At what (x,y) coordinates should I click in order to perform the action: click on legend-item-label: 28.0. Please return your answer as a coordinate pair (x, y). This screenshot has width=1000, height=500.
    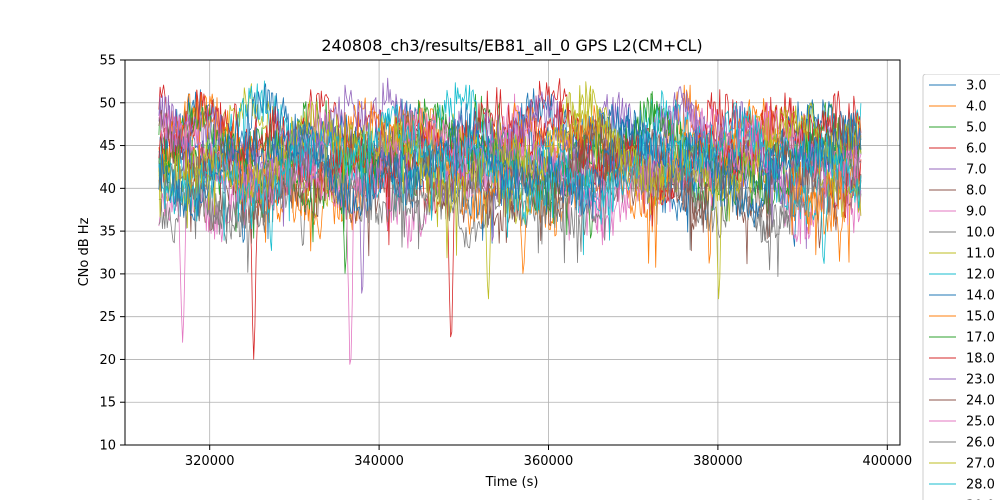
    Looking at the image, I should click on (980, 485).